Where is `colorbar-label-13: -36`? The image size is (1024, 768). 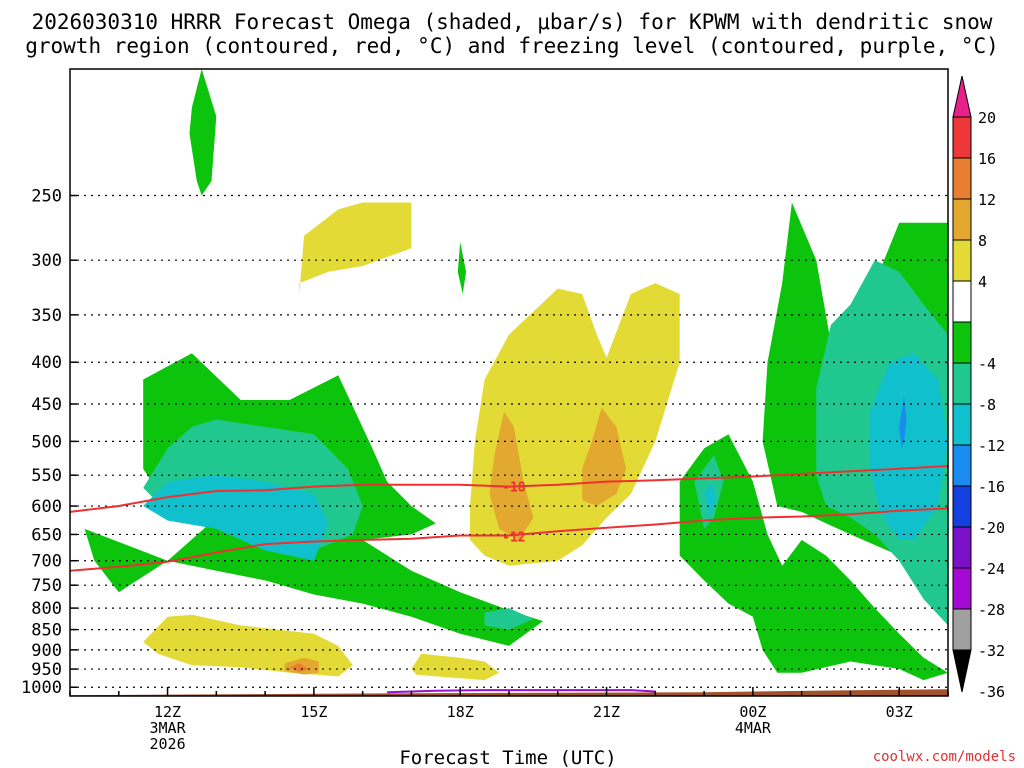
colorbar-label-13: -36 is located at coordinates (991, 692).